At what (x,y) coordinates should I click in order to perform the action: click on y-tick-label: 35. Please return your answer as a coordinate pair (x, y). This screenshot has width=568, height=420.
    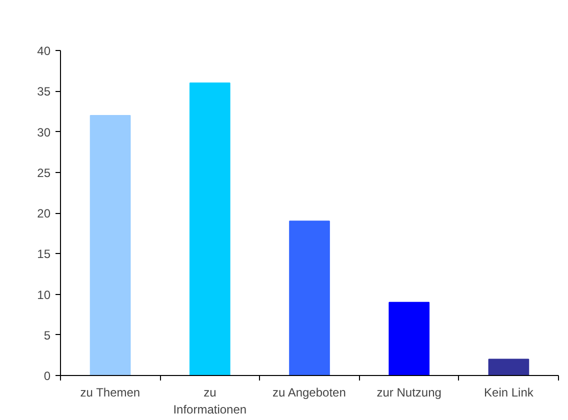
    Looking at the image, I should click on (44, 91).